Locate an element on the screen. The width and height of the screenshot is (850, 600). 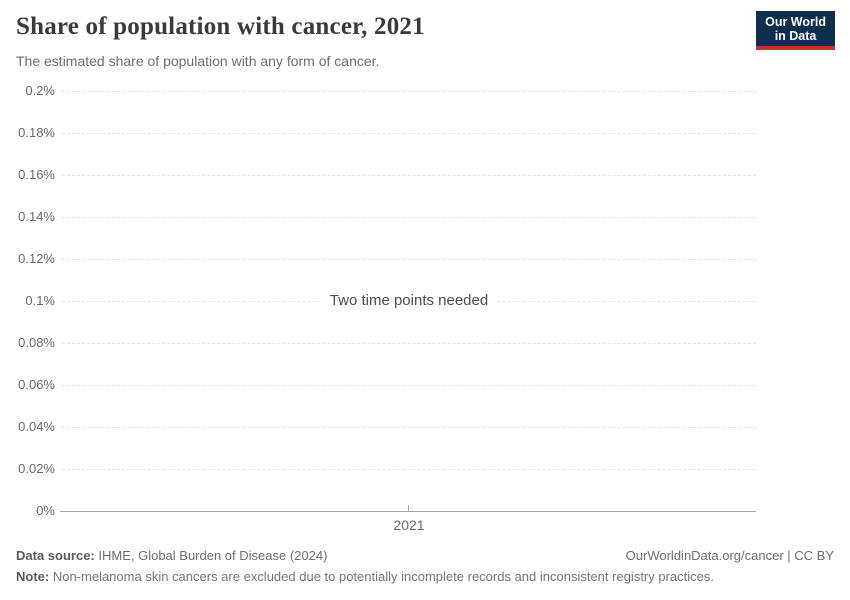
y-axis-tick-label: 0.2% is located at coordinates (40, 90).